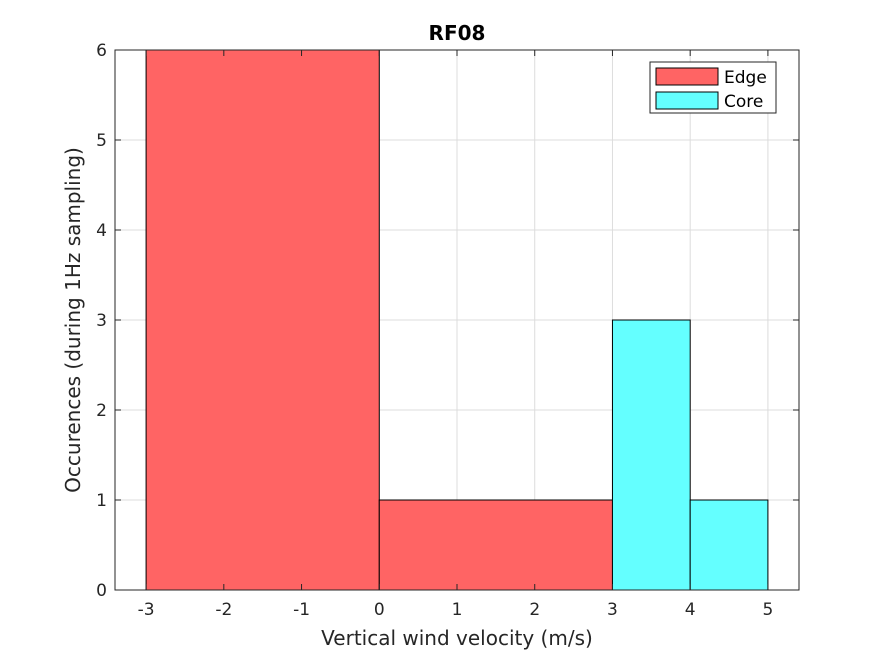  I want to click on legend-swatch-edge, so click(687, 76).